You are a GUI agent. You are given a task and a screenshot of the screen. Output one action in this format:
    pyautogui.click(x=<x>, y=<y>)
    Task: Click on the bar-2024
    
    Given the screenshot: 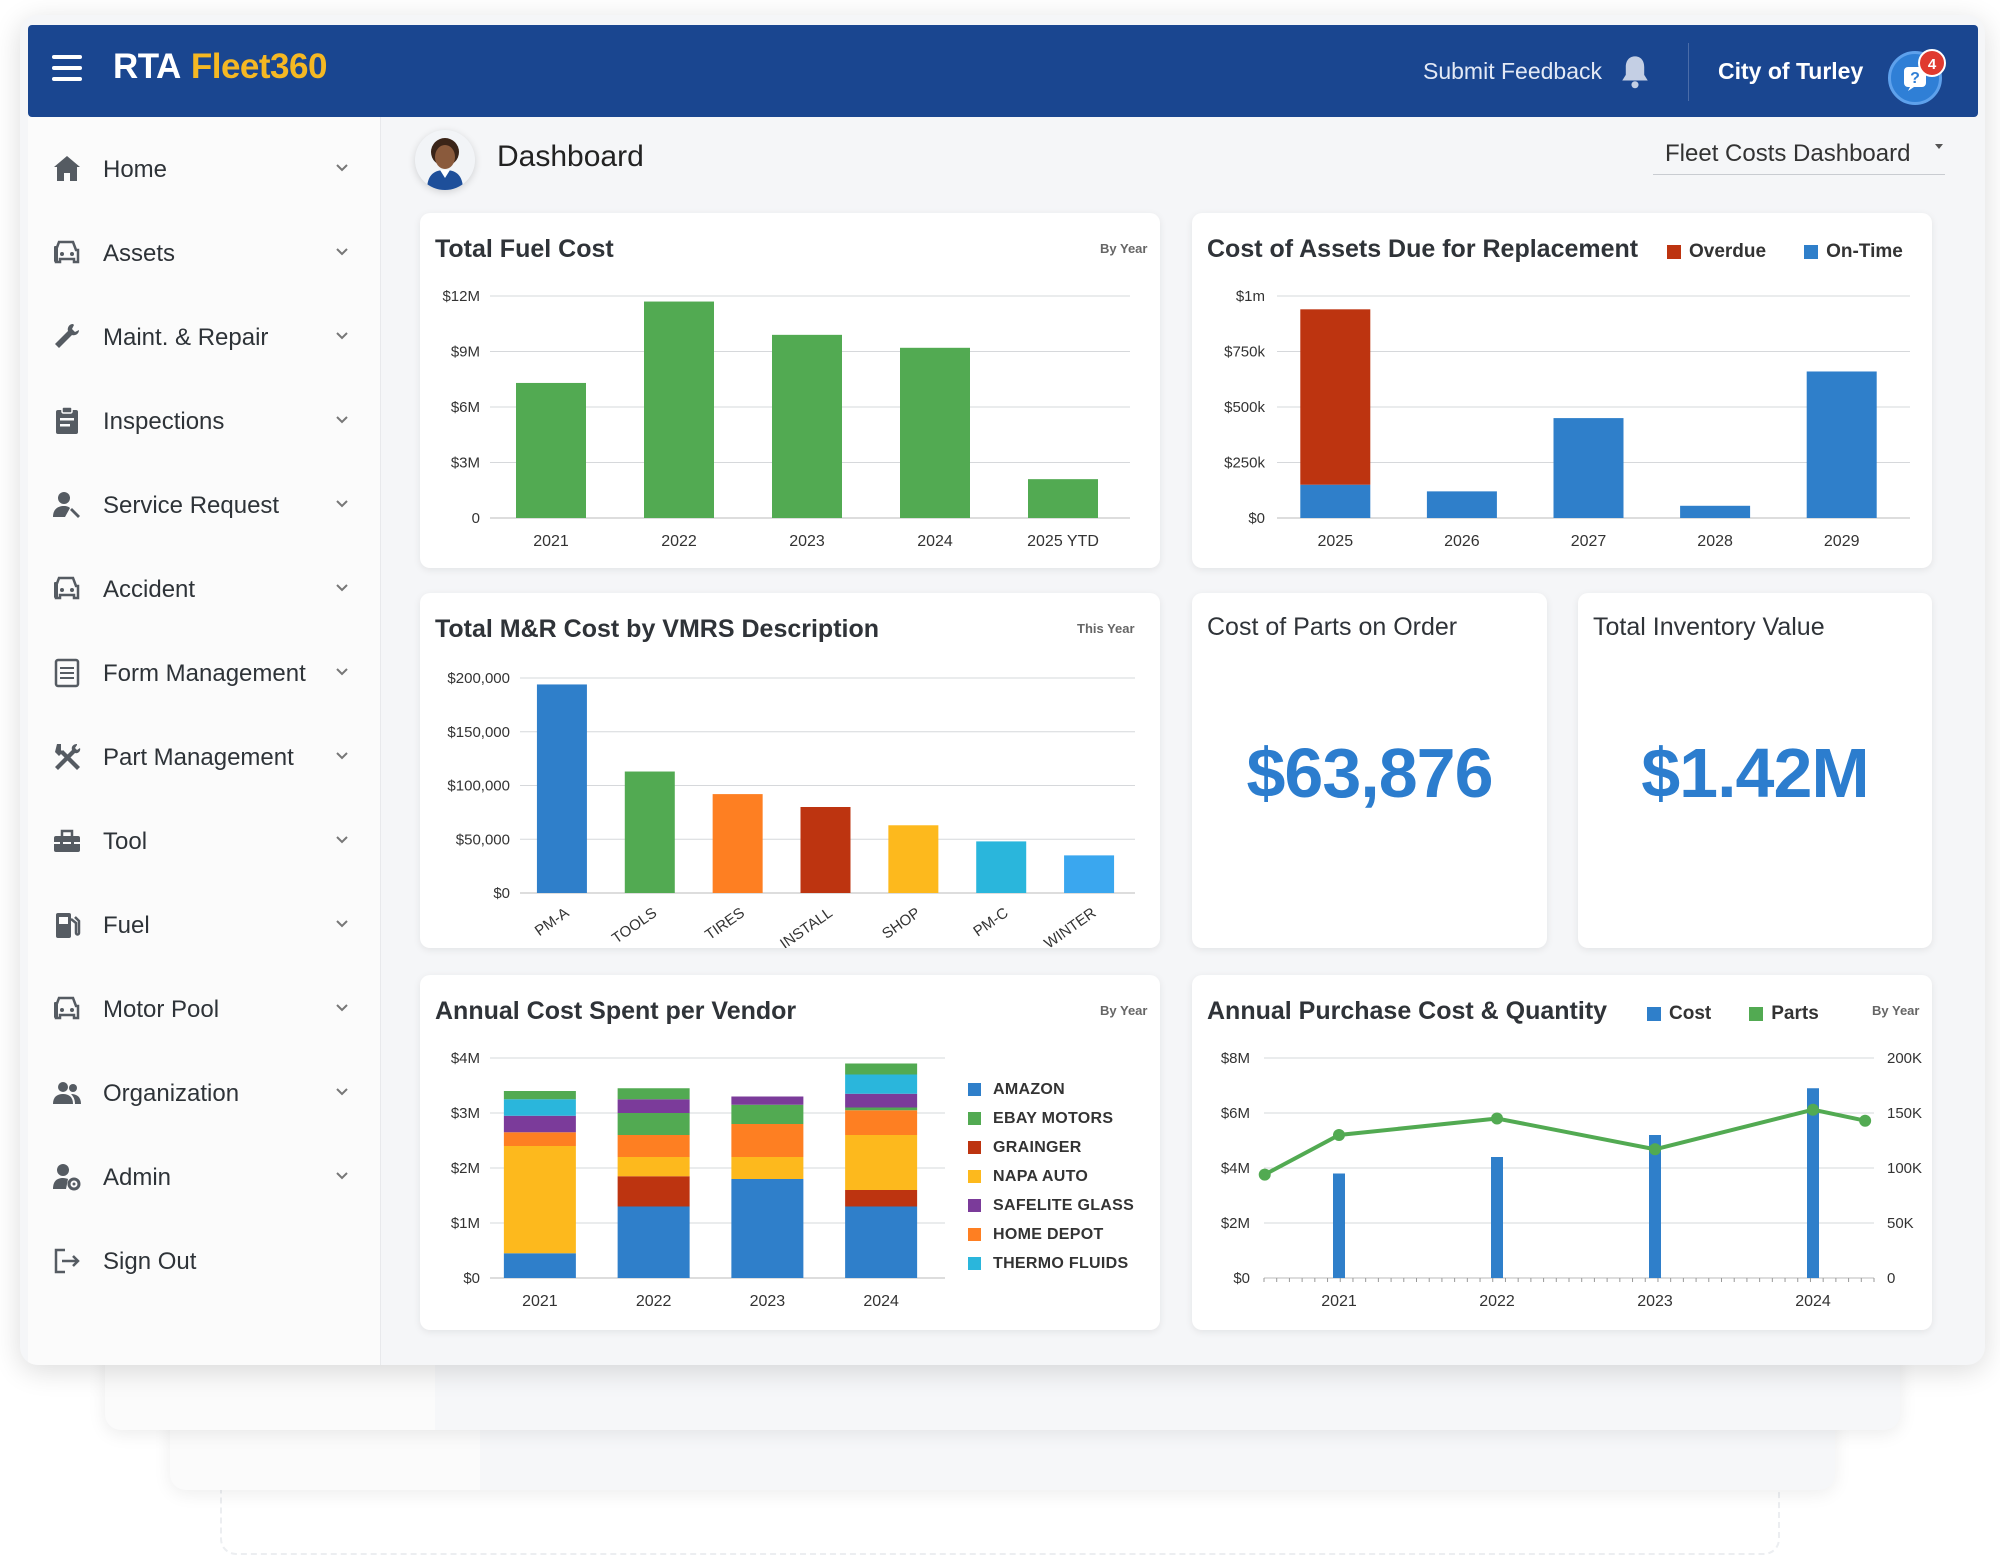 What is the action you would take?
    pyautogui.click(x=935, y=432)
    